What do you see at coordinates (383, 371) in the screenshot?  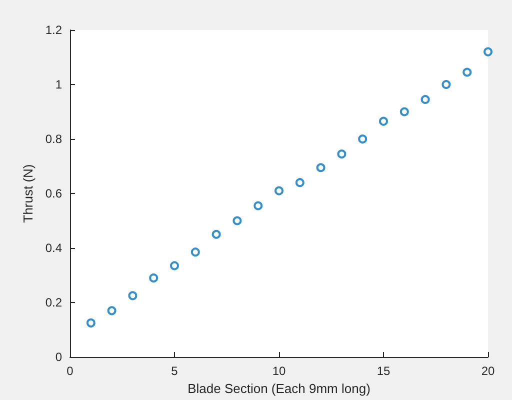 I see `x-tick-label: 15` at bounding box center [383, 371].